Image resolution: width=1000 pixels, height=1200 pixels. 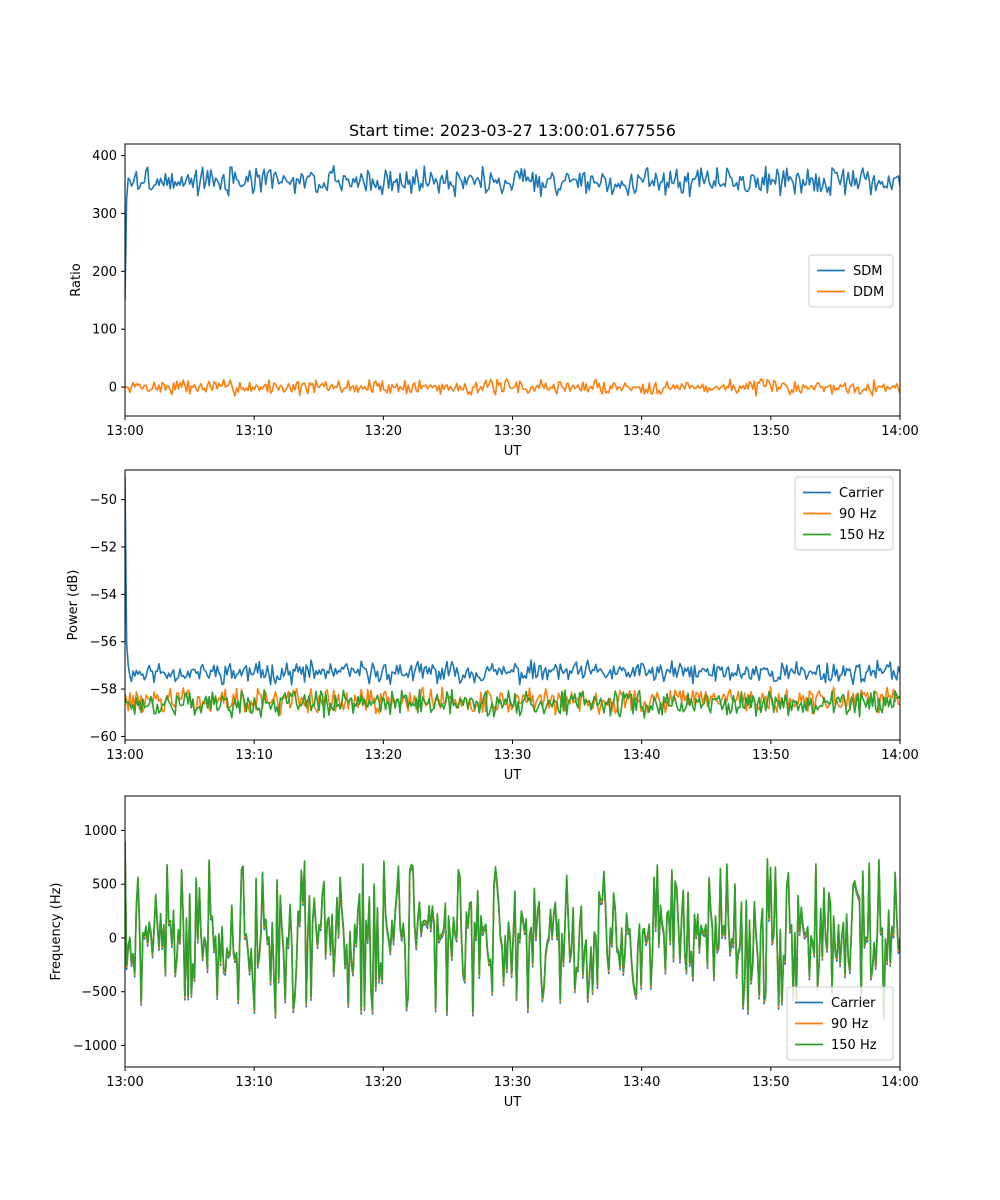 What do you see at coordinates (868, 292) in the screenshot?
I see `legend-label: DDM` at bounding box center [868, 292].